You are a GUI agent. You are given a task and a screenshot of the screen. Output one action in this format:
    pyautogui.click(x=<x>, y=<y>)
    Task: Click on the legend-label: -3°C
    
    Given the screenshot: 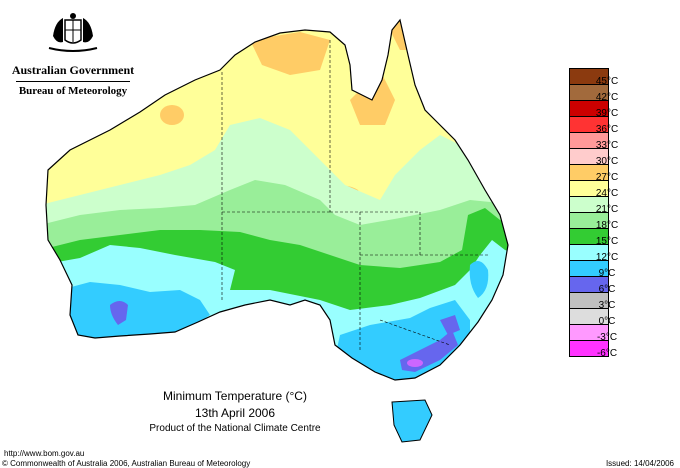 What is the action you would take?
    pyautogui.click(x=607, y=337)
    